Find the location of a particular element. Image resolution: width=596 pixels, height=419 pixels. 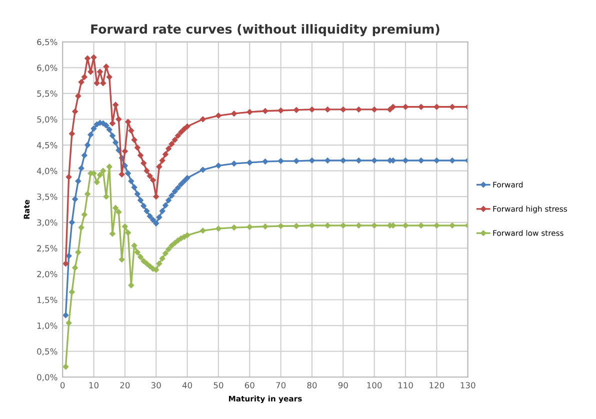

y-tick-label: 1,5% is located at coordinates (47, 300).